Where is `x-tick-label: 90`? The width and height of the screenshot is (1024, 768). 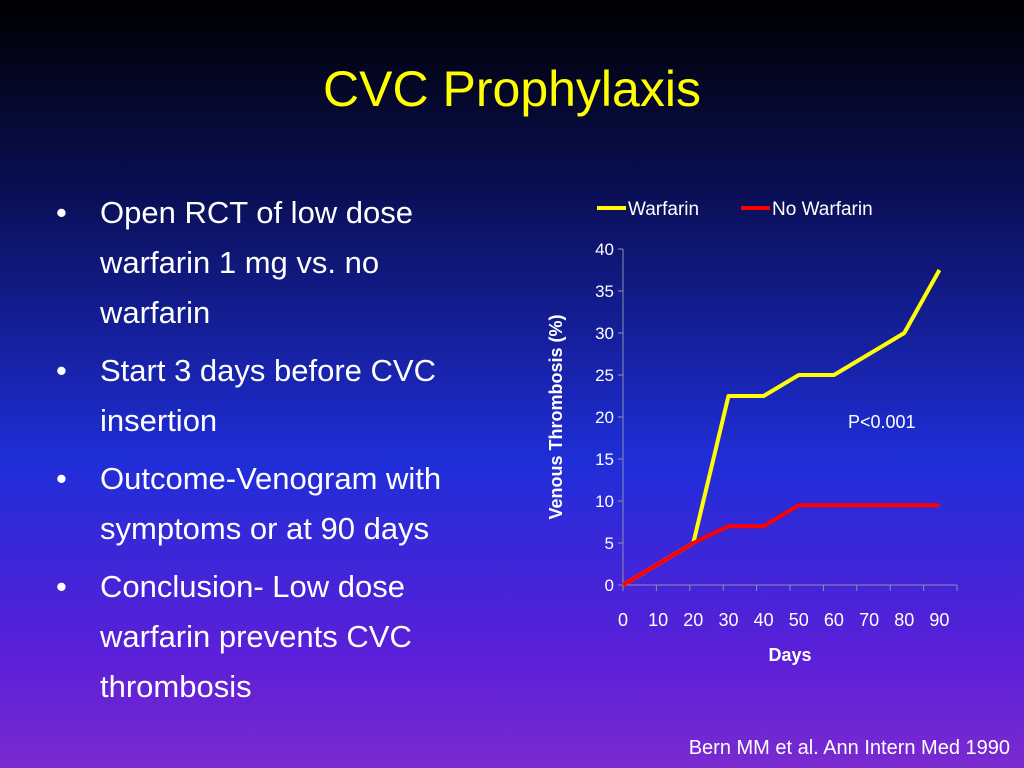 x-tick-label: 90 is located at coordinates (939, 620).